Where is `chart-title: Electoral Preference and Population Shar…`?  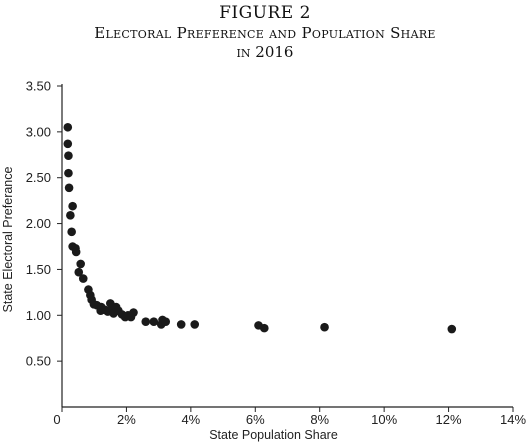 chart-title: Electoral Preference and Population Shar… is located at coordinates (265, 33).